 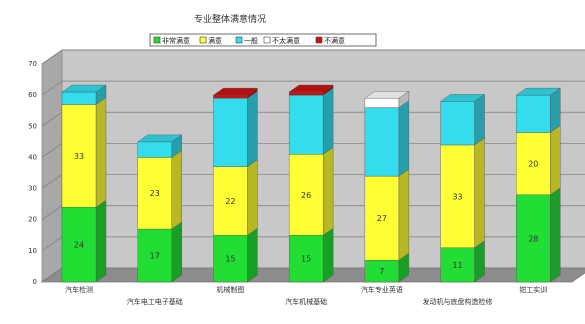 I want to click on y-tick-label: 30, so click(x=32, y=189).